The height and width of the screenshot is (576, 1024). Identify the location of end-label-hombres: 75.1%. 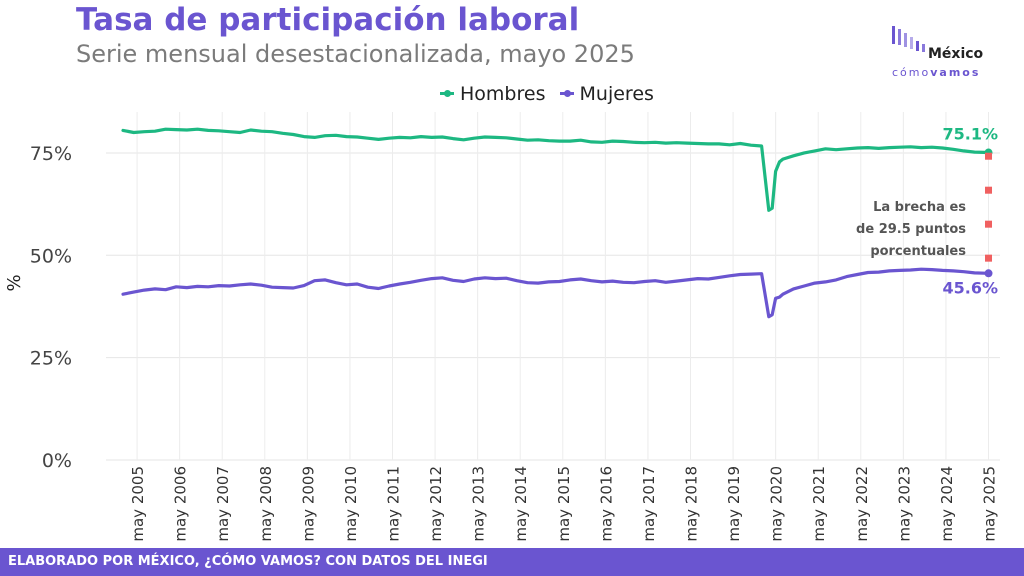
(970, 134).